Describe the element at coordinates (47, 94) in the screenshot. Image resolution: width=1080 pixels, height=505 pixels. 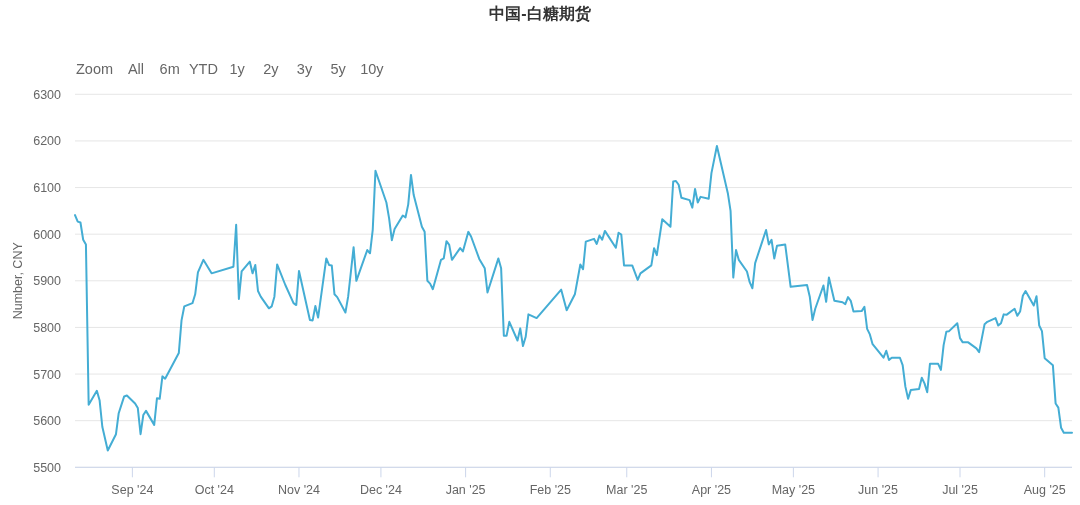
I see `y-tick-label: 6300` at that location.